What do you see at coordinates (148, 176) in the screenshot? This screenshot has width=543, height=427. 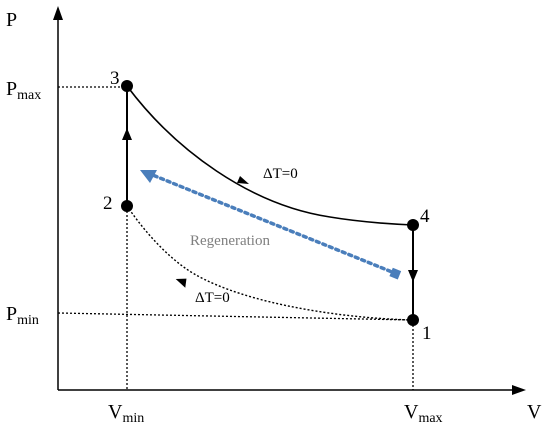 I see `regeneration-arrowhead` at bounding box center [148, 176].